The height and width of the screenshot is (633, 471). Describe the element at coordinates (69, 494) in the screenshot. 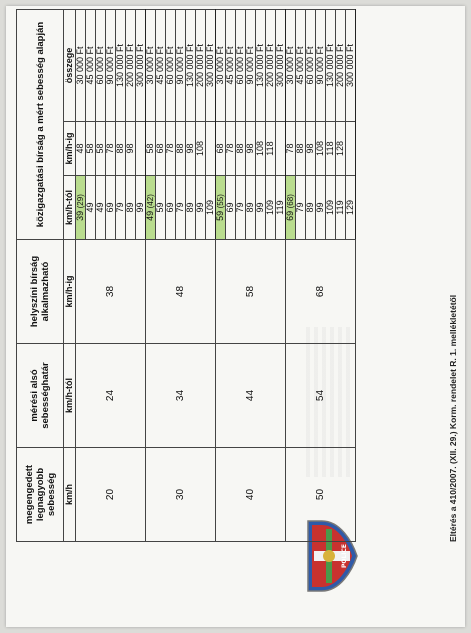

I see `unit-speed-limit: km/h` at that location.